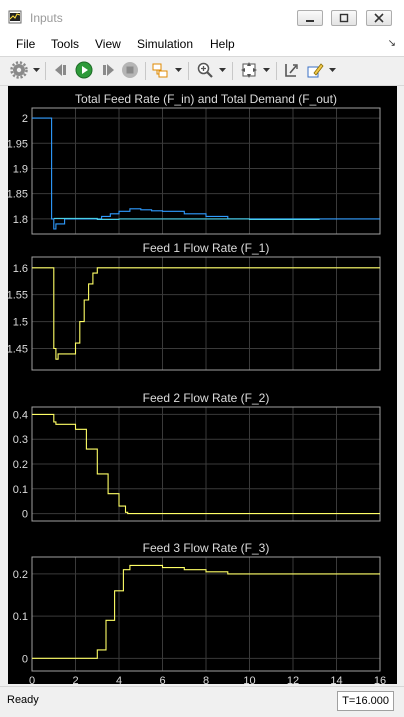 The width and height of the screenshot is (404, 717). Describe the element at coordinates (19, 70) in the screenshot. I see `gear-icon` at that location.